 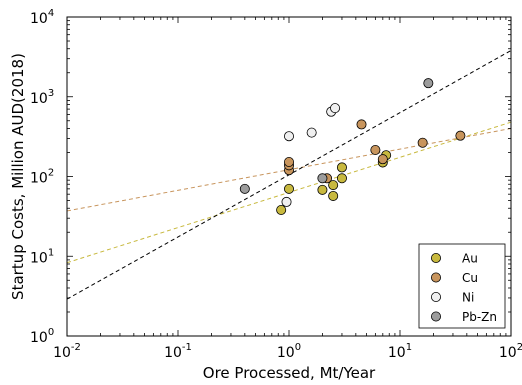 What do you see at coordinates (470, 278) in the screenshot?
I see `legend-label: Cu` at bounding box center [470, 278].